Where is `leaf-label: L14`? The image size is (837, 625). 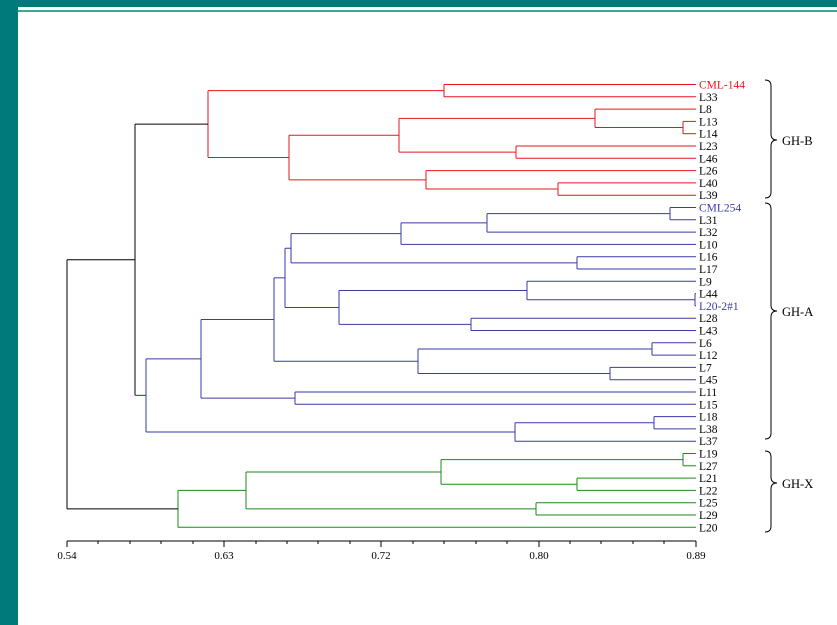
leaf-label: L14 is located at coordinates (708, 135).